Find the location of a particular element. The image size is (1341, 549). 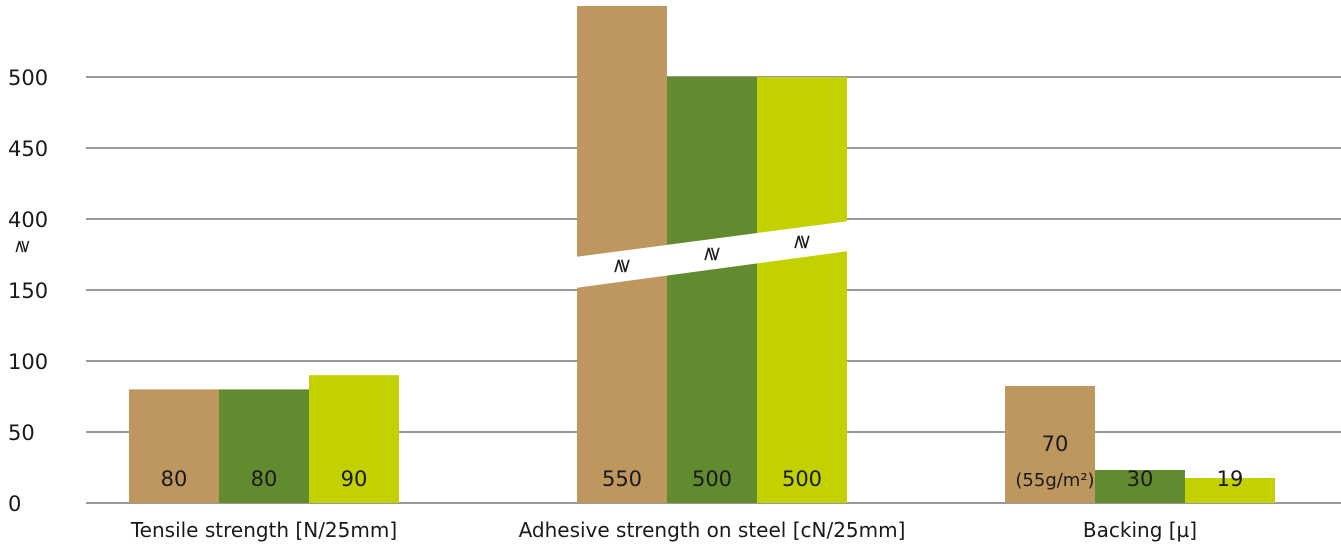

data-label-annotation: (55g/m²) is located at coordinates (1054, 480).